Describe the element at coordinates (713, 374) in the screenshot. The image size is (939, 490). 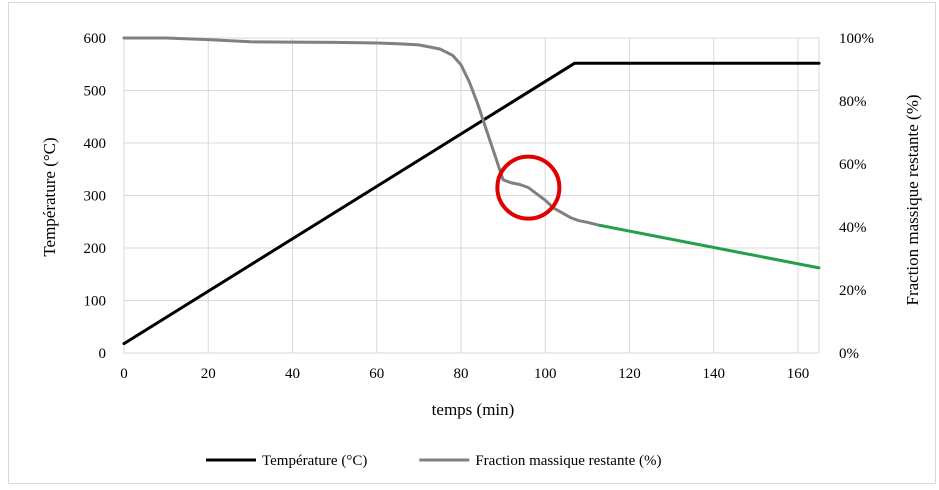
I see `x-tick-label: 140` at that location.